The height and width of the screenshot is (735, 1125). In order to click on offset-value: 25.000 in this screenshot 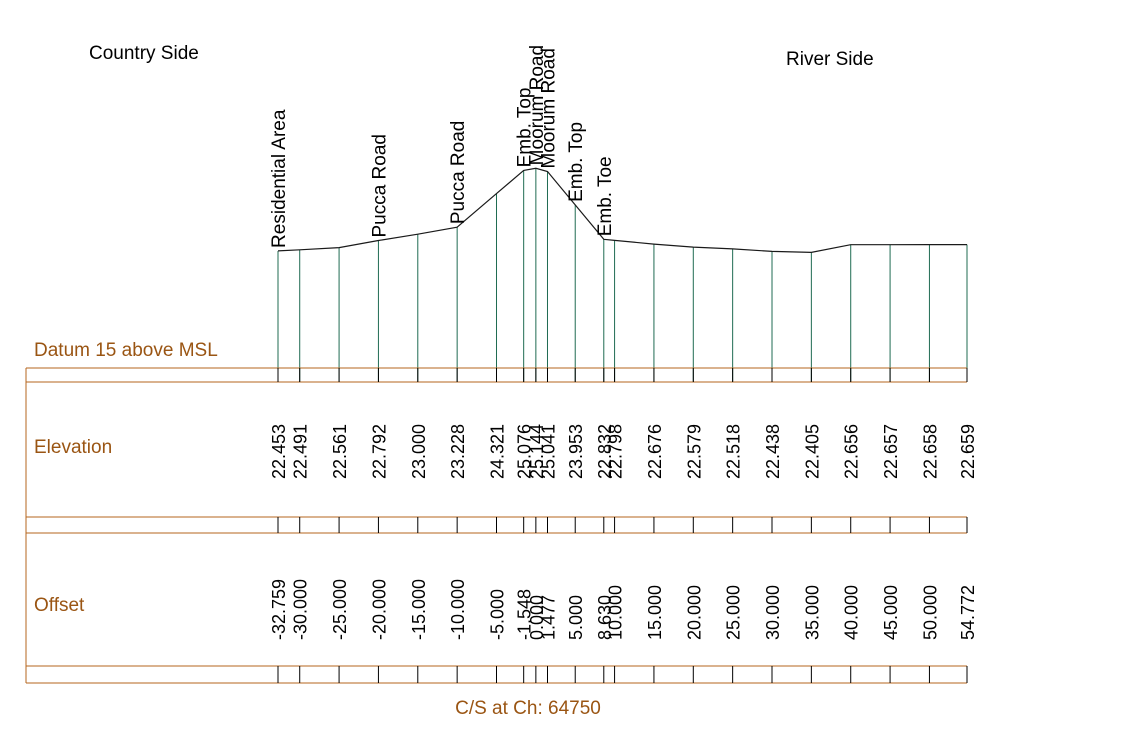, I will do `click(734, 612)`.